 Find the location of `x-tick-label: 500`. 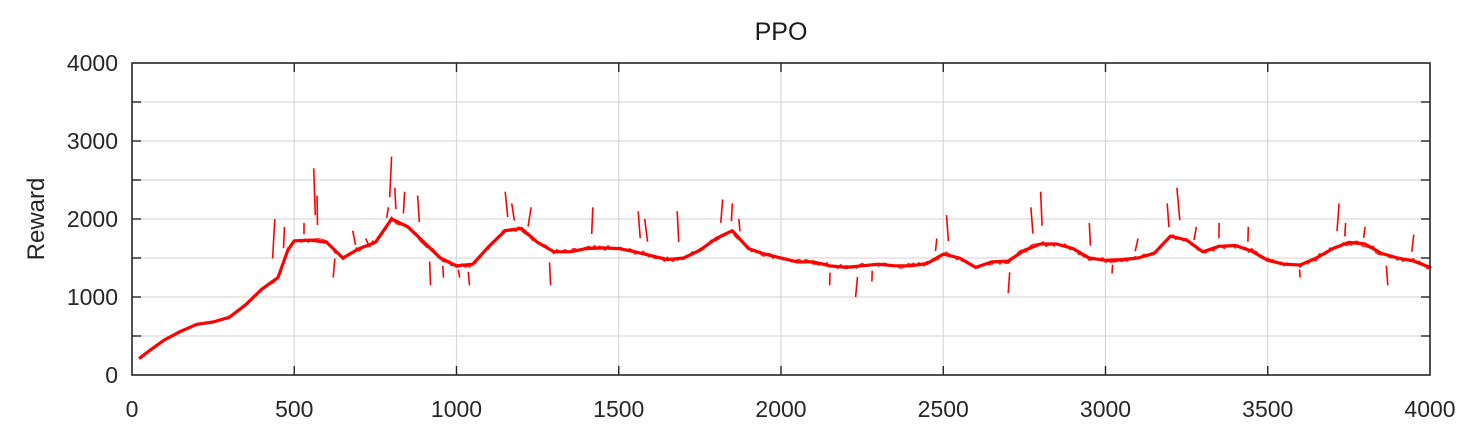

x-tick-label: 500 is located at coordinates (294, 409).